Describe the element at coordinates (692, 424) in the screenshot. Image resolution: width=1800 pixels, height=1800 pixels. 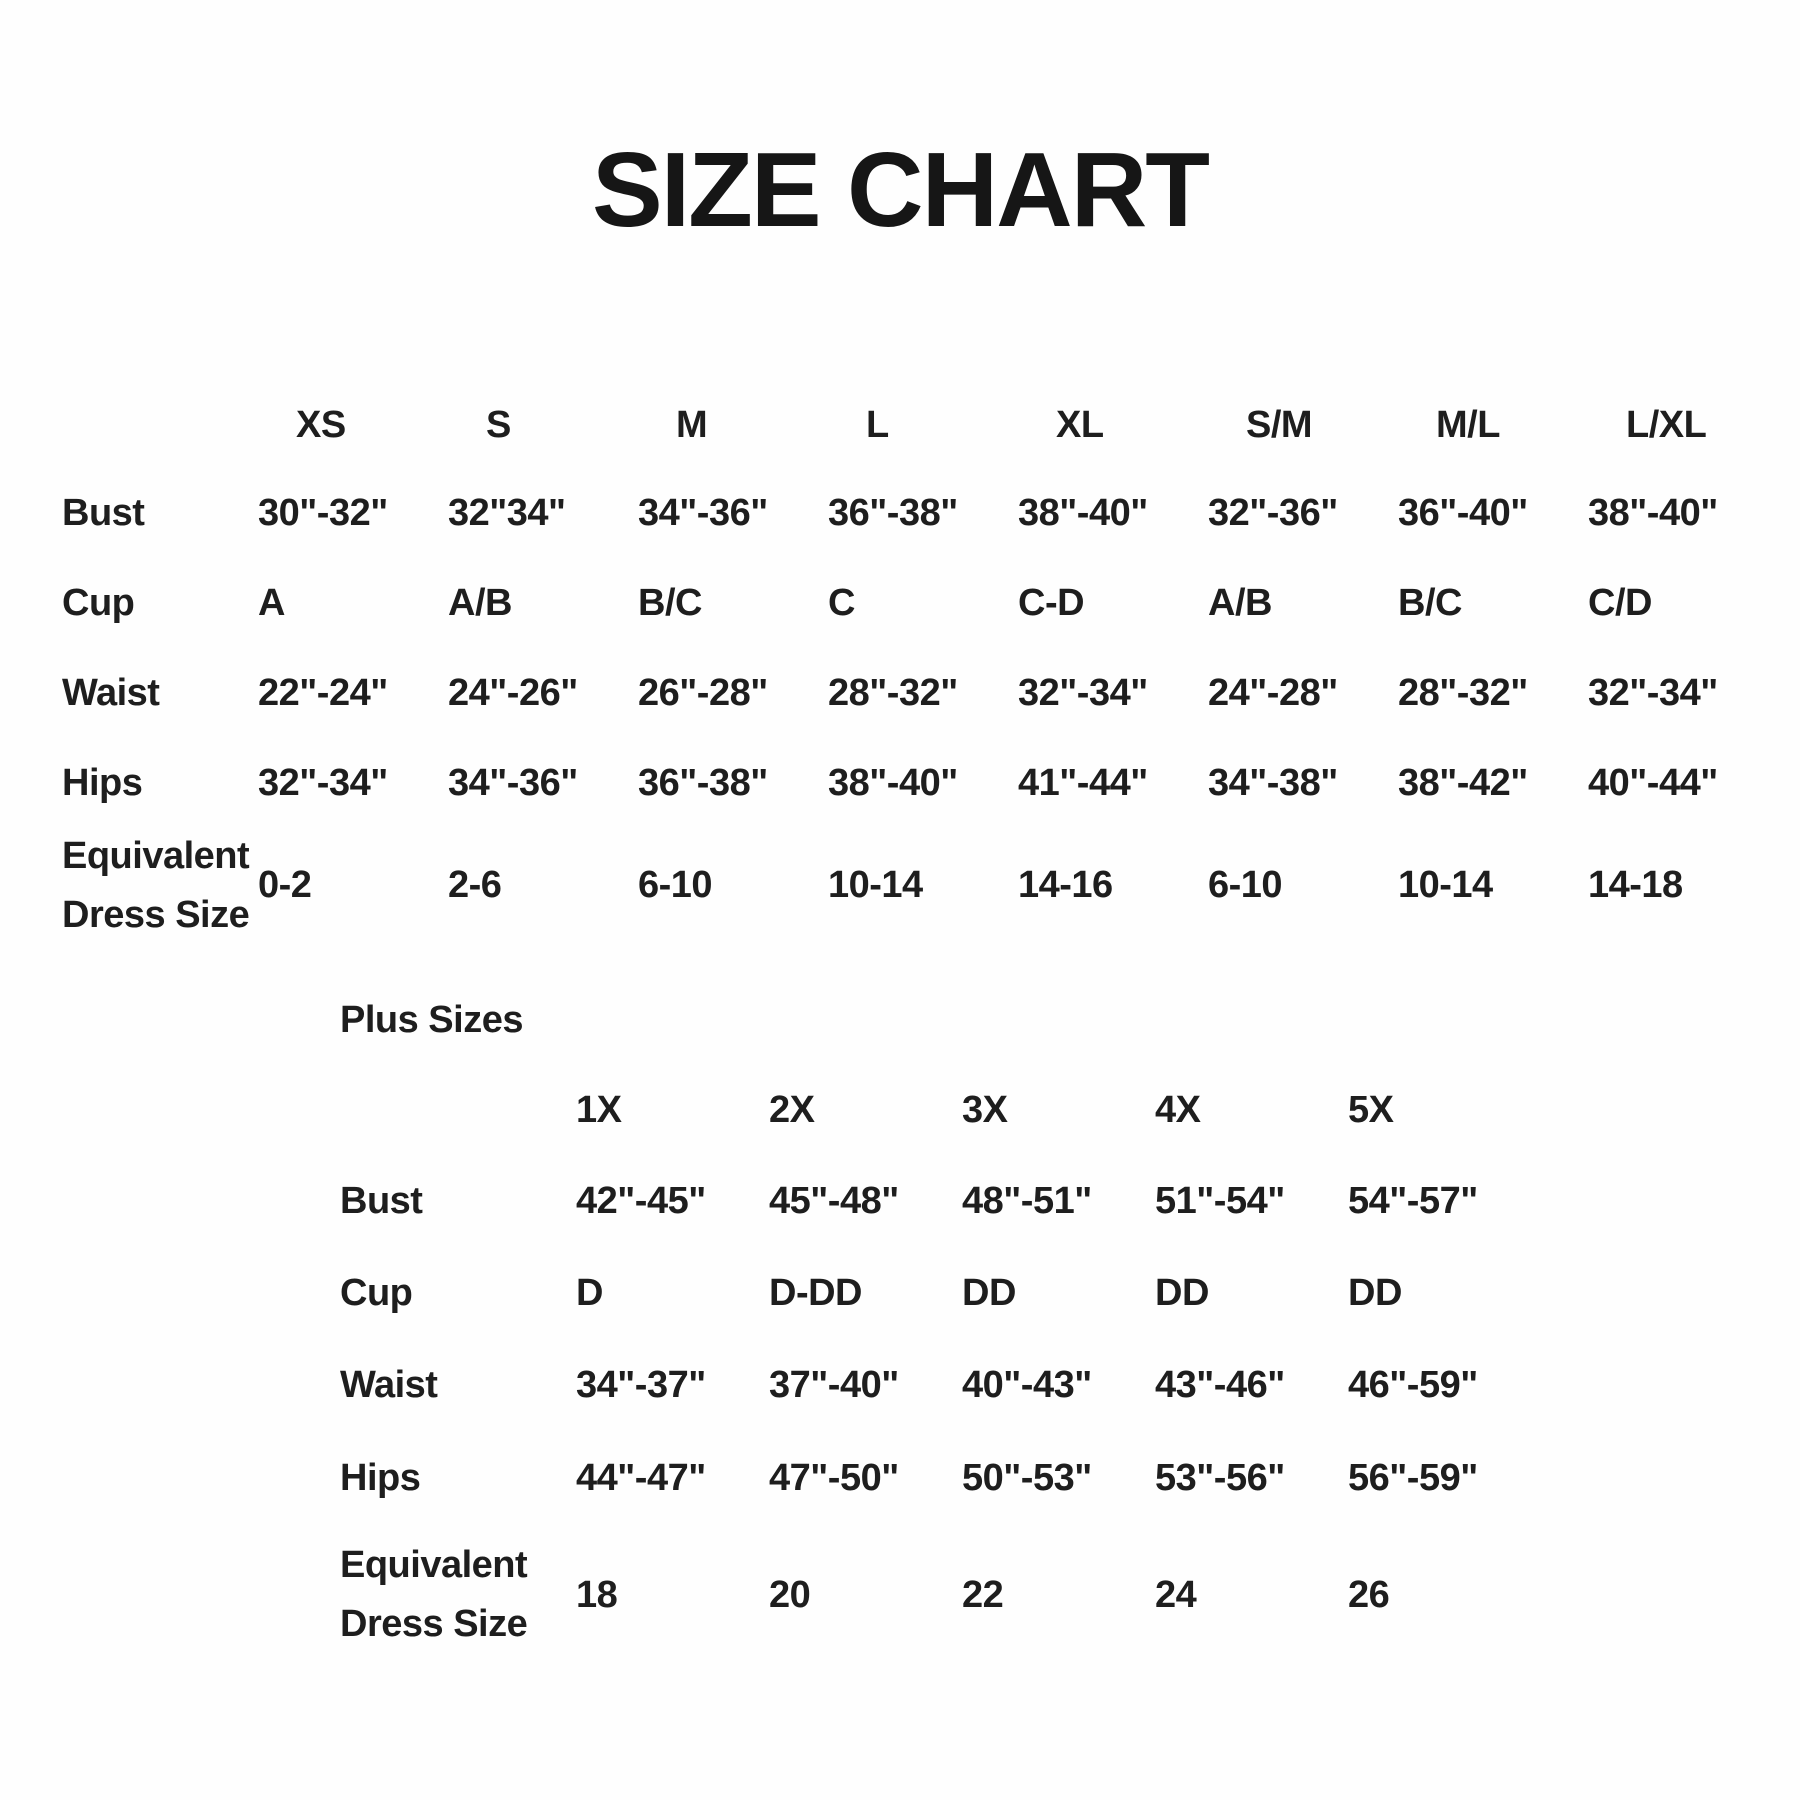
I see `column-header-m: M` at that location.